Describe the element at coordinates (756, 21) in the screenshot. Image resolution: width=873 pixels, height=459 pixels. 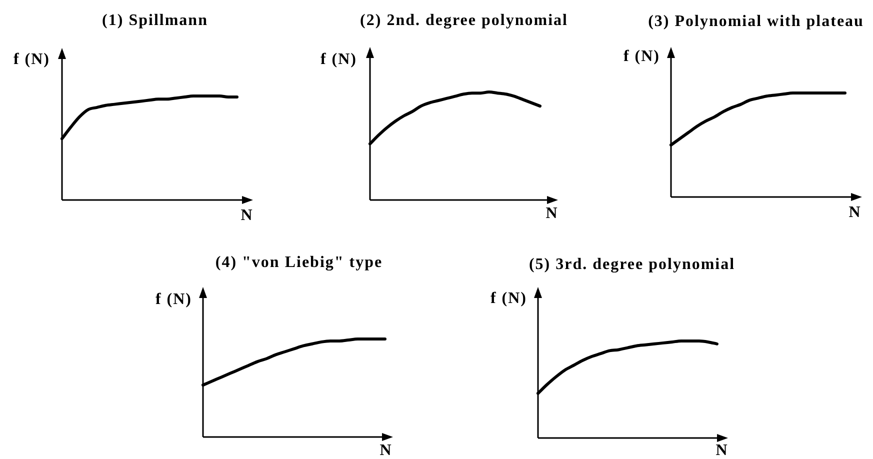
I see `chart-title: (3) Polynomial with plateau` at that location.